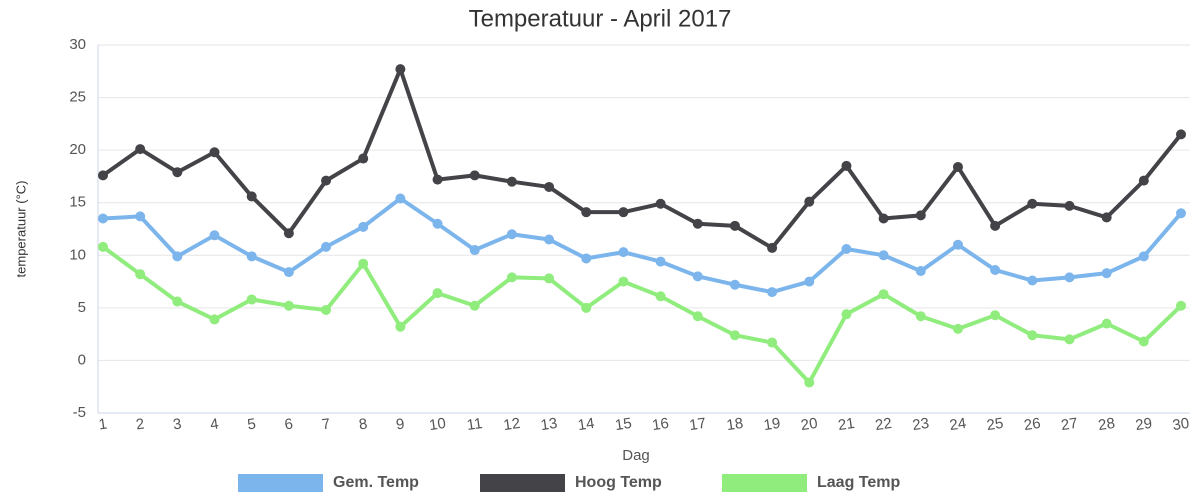 This screenshot has height=500, width=1200. Describe the element at coordinates (437, 424) in the screenshot. I see `x-tick-label: 10` at that location.